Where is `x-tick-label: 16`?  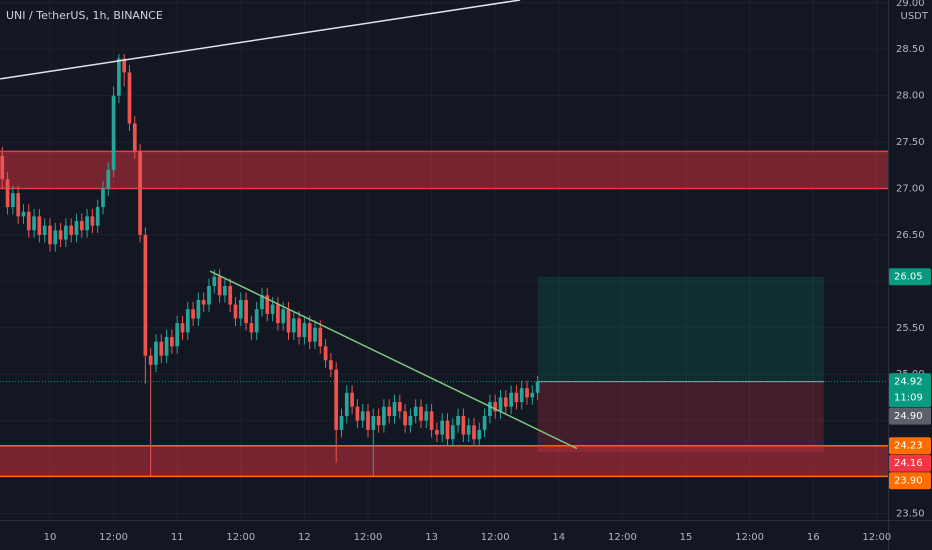 x-tick-label: 16 is located at coordinates (813, 537).